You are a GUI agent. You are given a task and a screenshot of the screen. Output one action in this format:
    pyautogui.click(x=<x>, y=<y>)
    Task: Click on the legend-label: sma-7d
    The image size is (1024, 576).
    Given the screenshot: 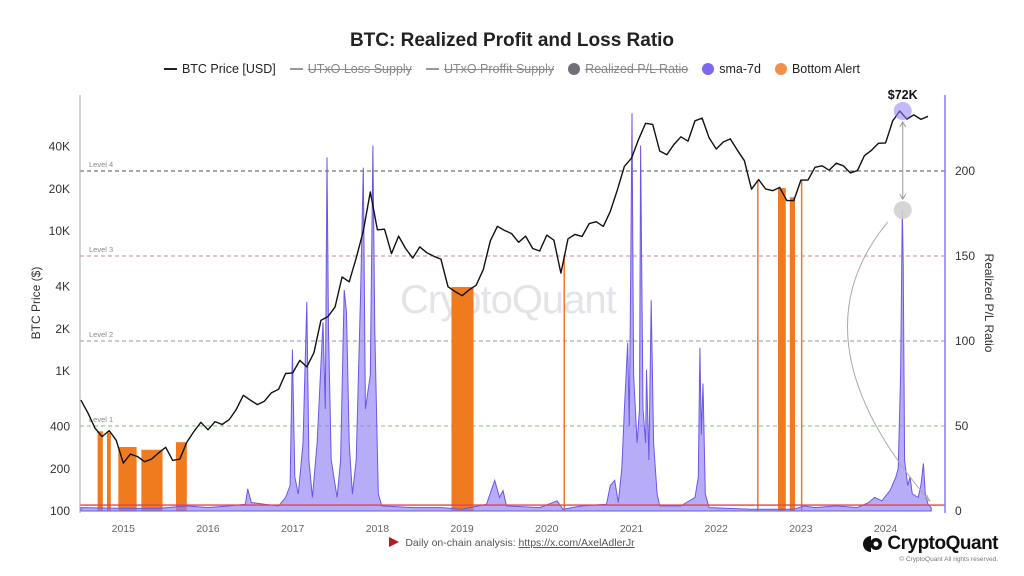 What is the action you would take?
    pyautogui.click(x=740, y=69)
    